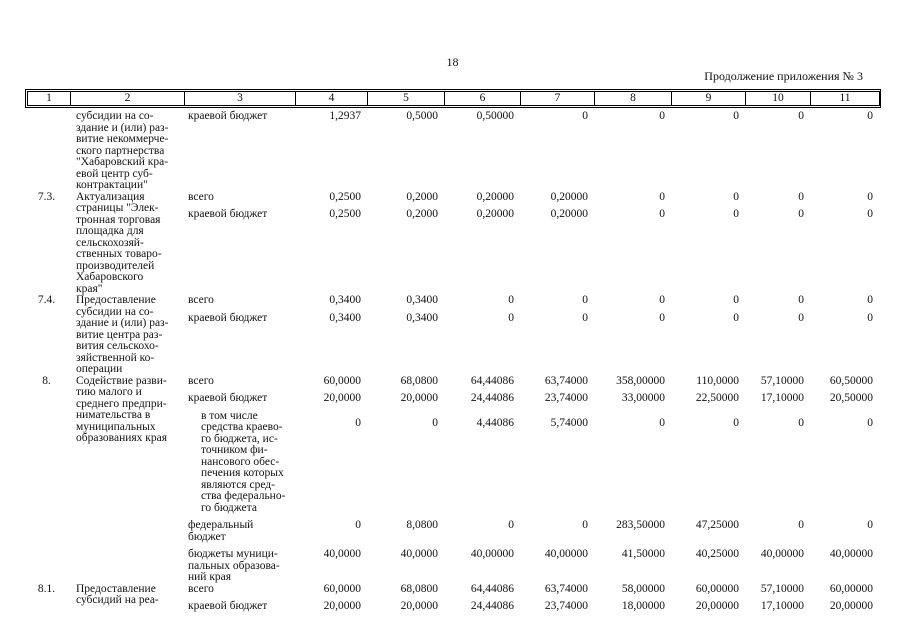 This screenshot has width=905, height=640. I want to click on value-cell: 64,44086, so click(492, 588).